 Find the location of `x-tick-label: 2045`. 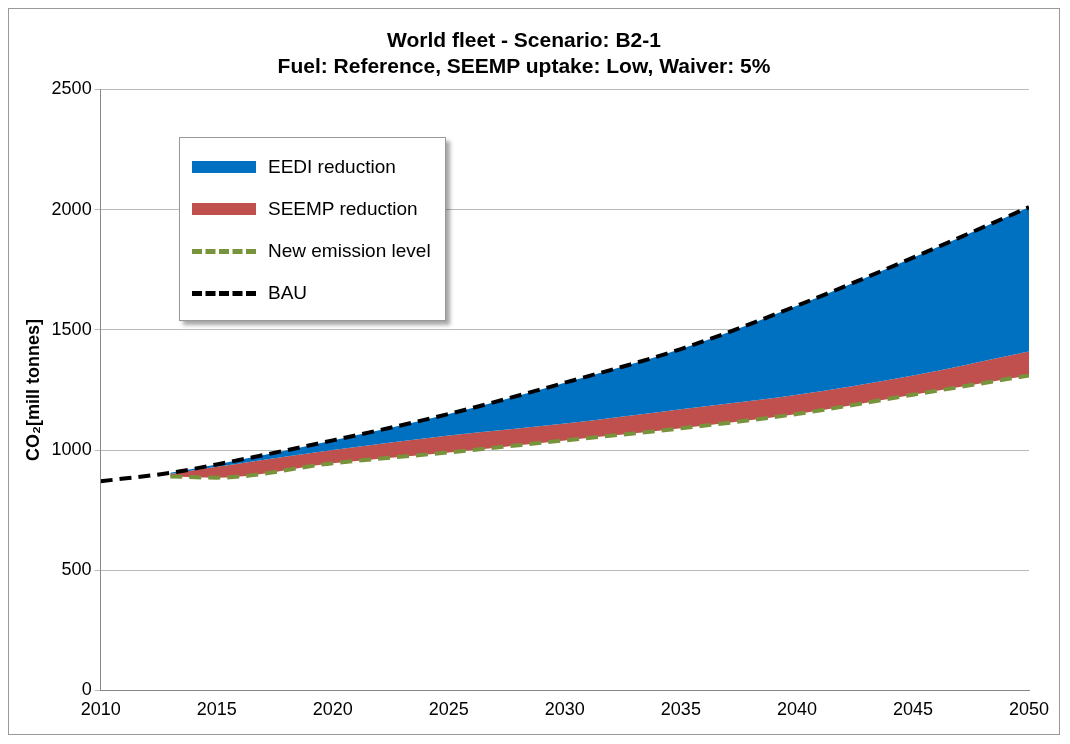

x-tick-label: 2045 is located at coordinates (912, 709).